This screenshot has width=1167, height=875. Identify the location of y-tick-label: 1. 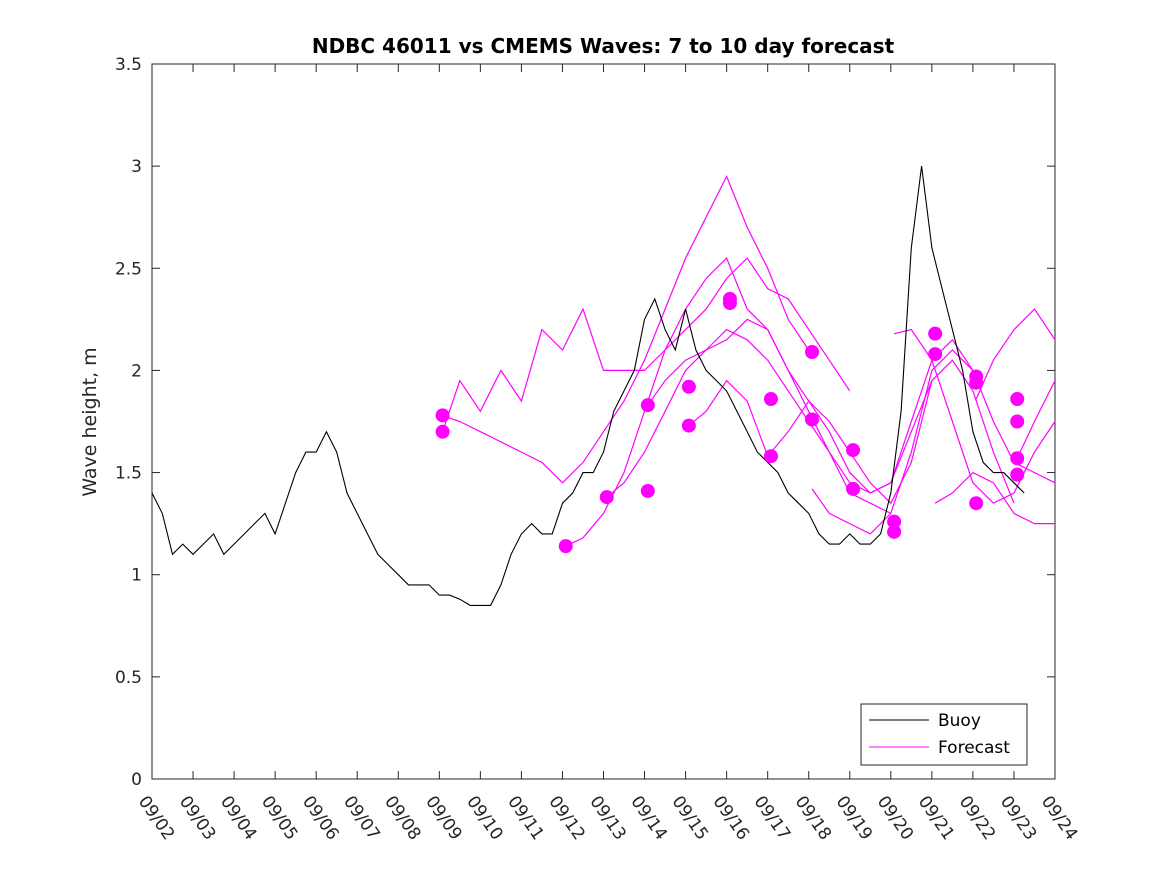
(136, 576).